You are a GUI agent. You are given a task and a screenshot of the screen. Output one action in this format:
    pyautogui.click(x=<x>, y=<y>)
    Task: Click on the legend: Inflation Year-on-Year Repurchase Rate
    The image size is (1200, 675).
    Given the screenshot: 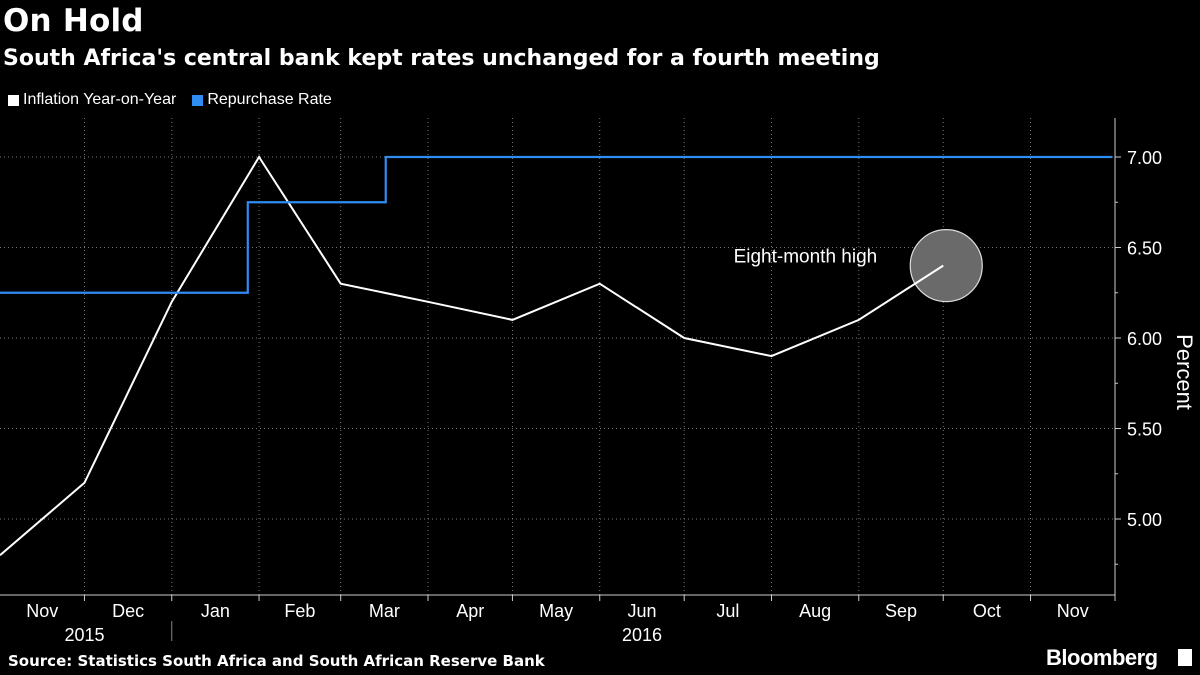 What is the action you would take?
    pyautogui.click(x=170, y=100)
    